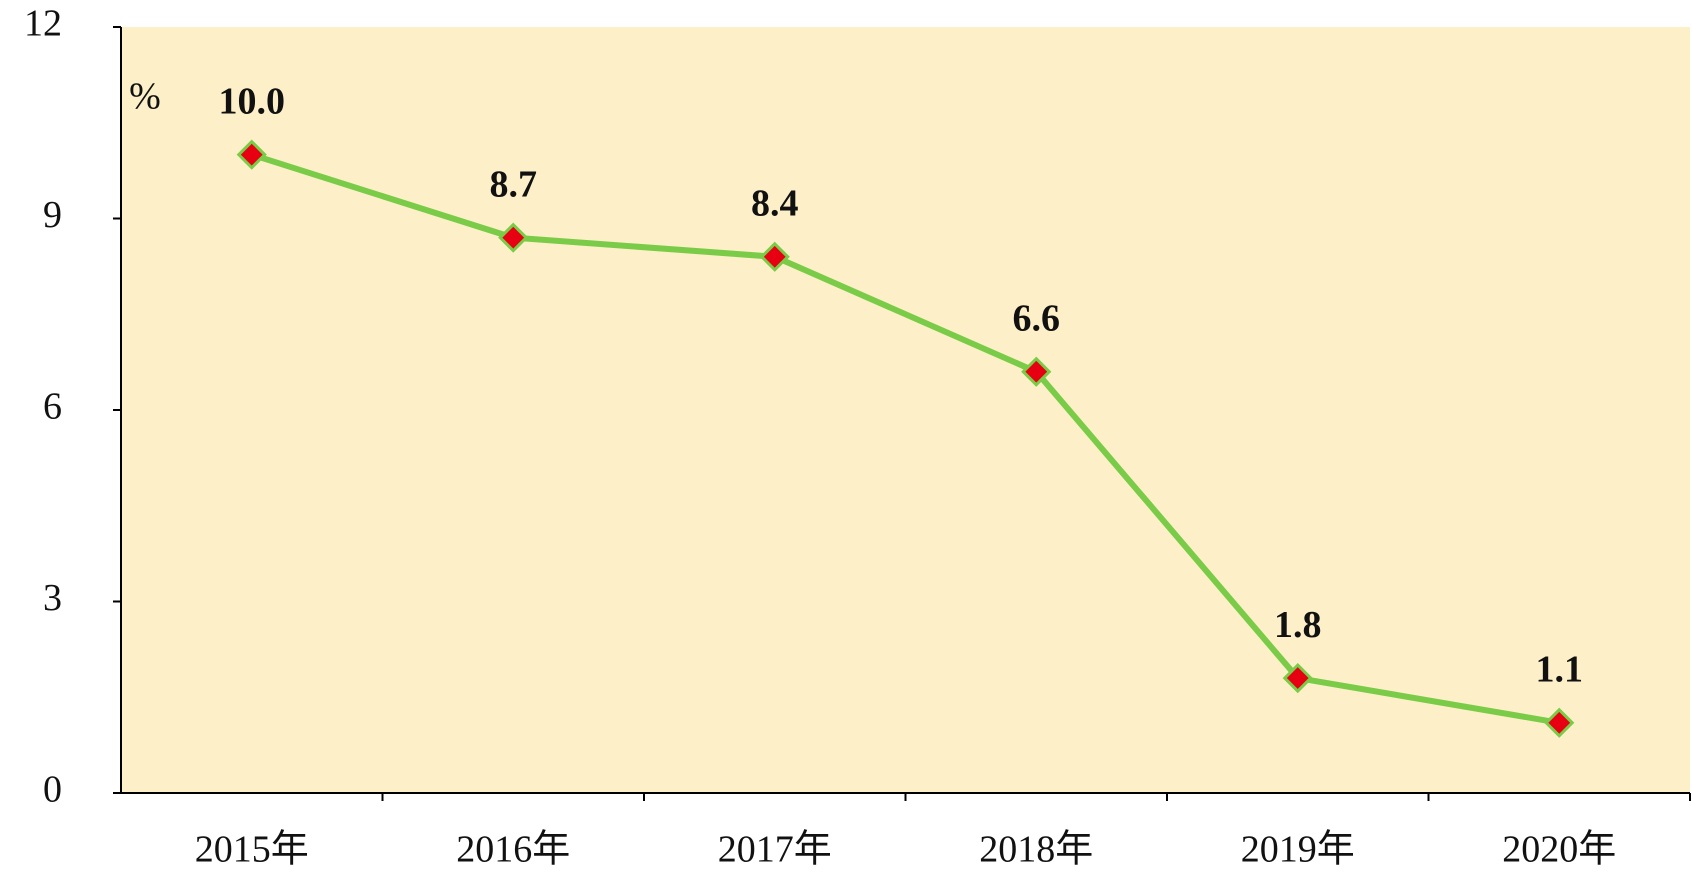 Image resolution: width=1692 pixels, height=882 pixels. Describe the element at coordinates (52, 598) in the screenshot. I see `y-tick-label: 3` at that location.